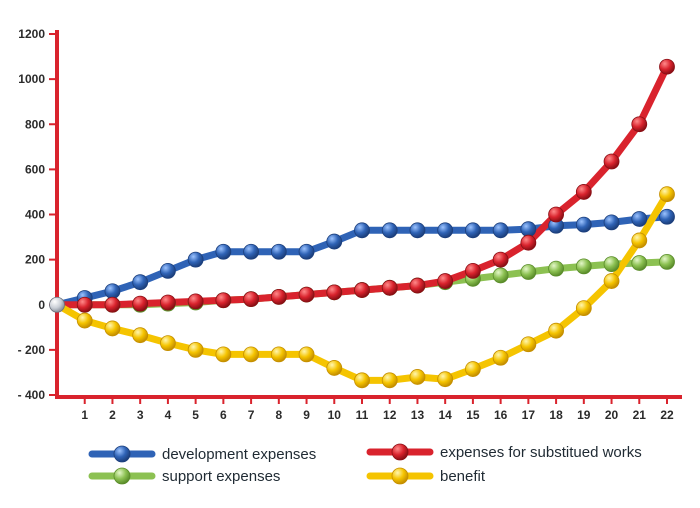 The image size is (700, 508). What do you see at coordinates (31, 79) in the screenshot?
I see `y-tick-label: 1000` at bounding box center [31, 79].